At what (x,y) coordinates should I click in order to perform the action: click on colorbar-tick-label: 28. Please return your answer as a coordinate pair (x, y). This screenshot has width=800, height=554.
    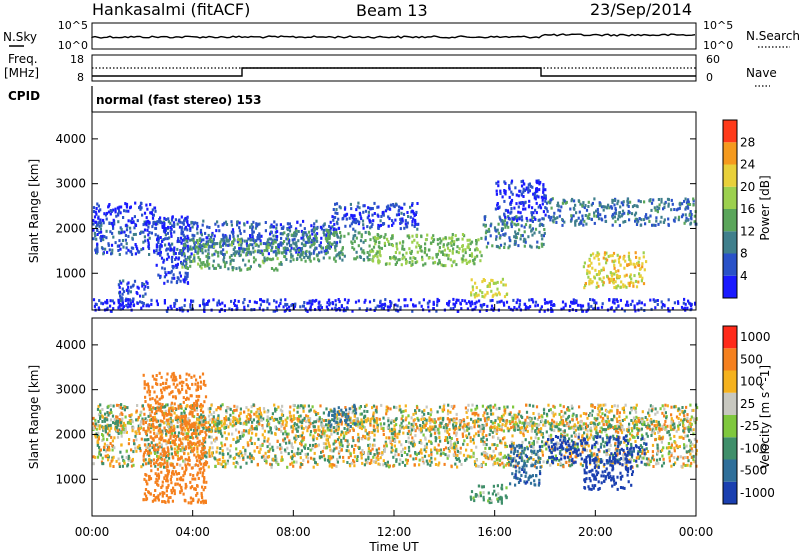
    Looking at the image, I should click on (747, 142).